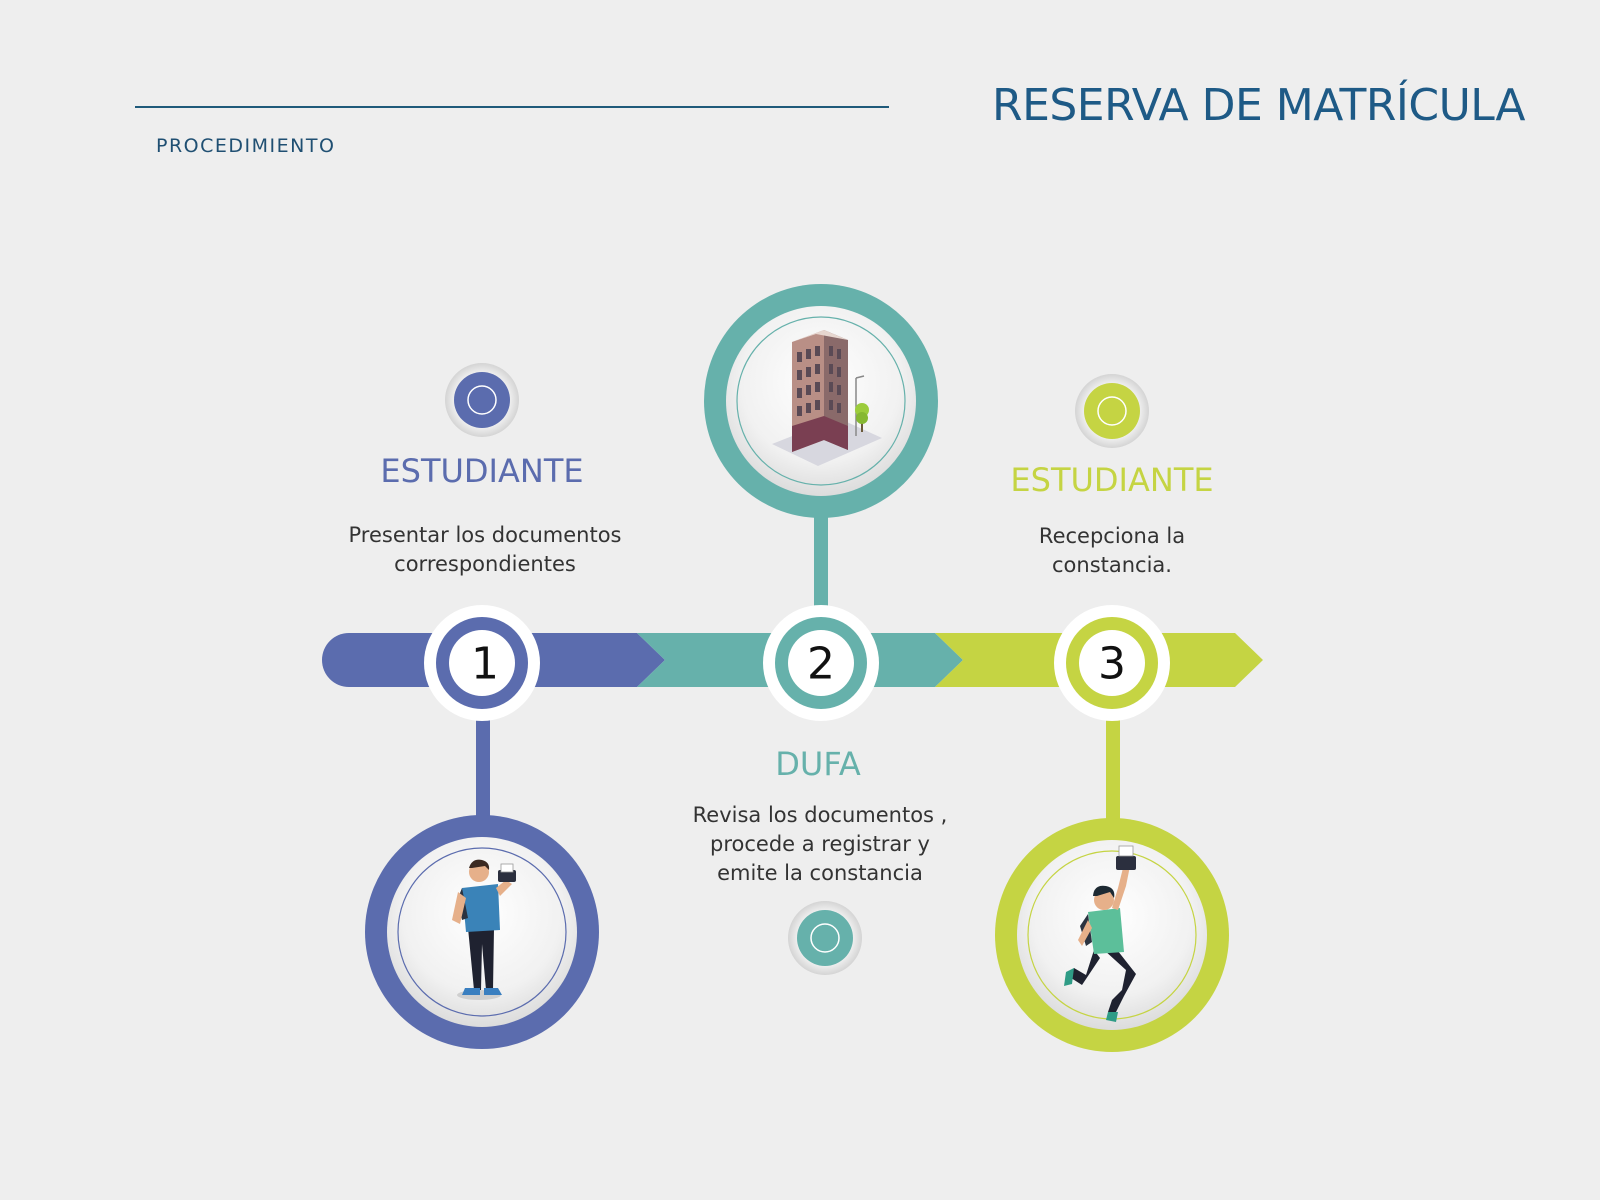 Image resolution: width=1600 pixels, height=1200 pixels. I want to click on step-1-number: 1, so click(485, 664).